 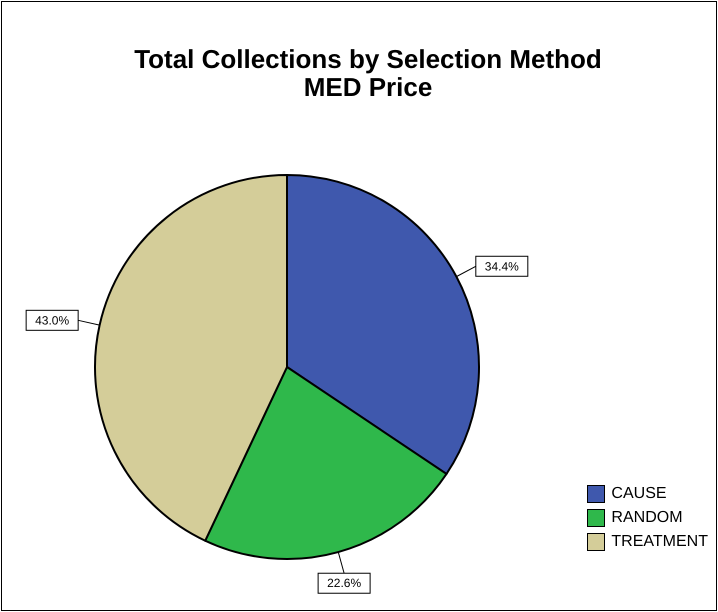 What do you see at coordinates (52, 320) in the screenshot?
I see `data-label: 43.0%` at bounding box center [52, 320].